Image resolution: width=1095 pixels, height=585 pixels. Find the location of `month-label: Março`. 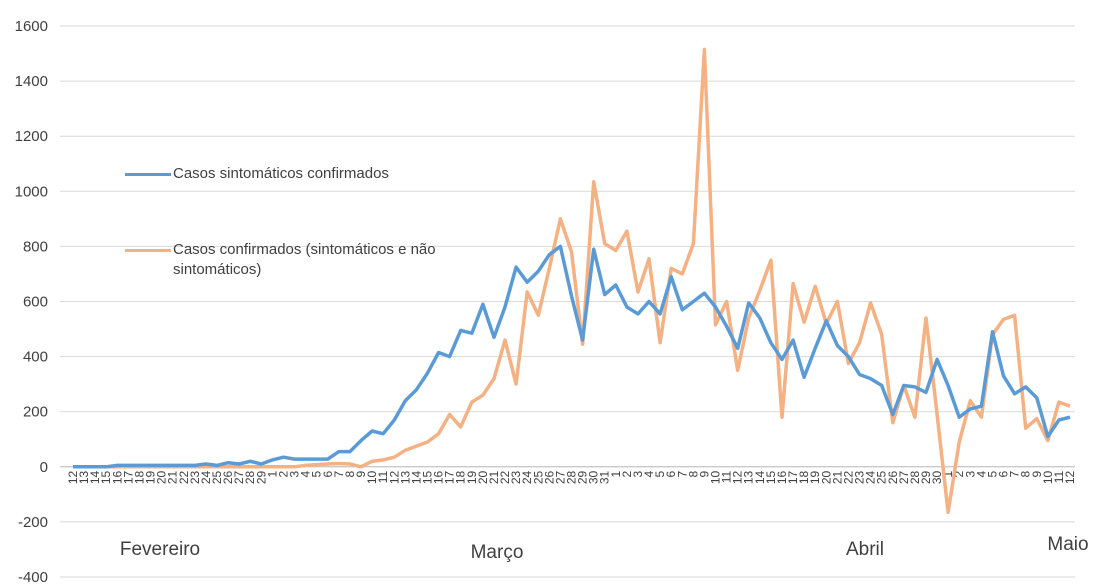

month-label: Março is located at coordinates (497, 552).